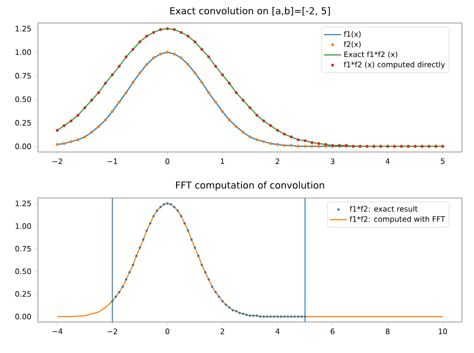 The image size is (474, 353). What do you see at coordinates (250, 11) in the screenshot?
I see `chart-title: Exact convolution on [a,b]=[-2, 5]` at bounding box center [250, 11].